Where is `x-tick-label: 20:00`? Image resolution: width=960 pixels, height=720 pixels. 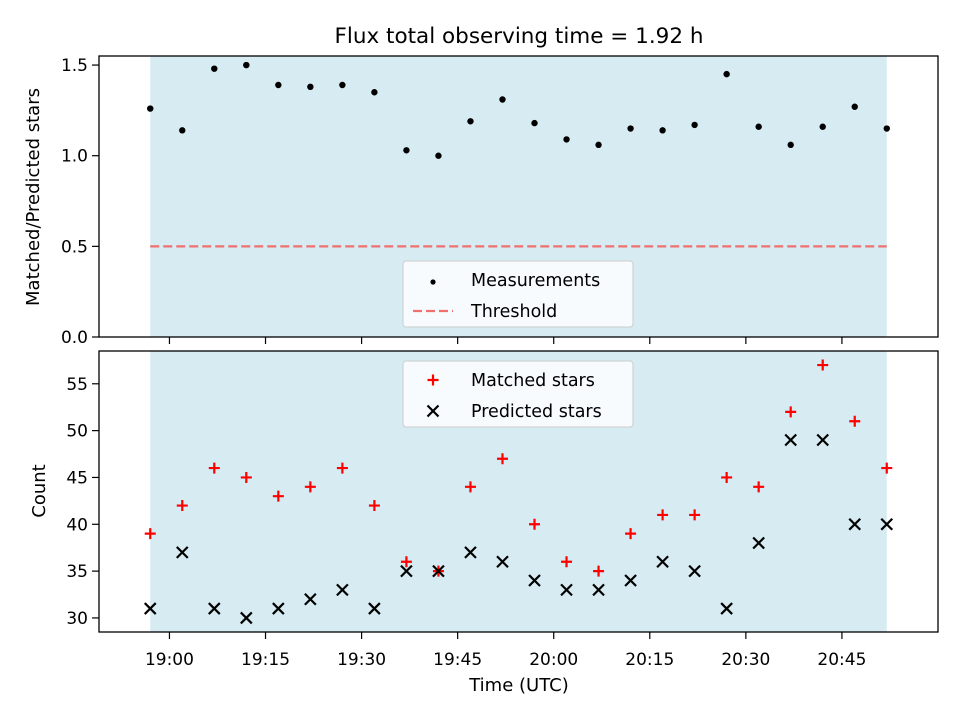 x-tick-label: 20:00 is located at coordinates (553, 660).